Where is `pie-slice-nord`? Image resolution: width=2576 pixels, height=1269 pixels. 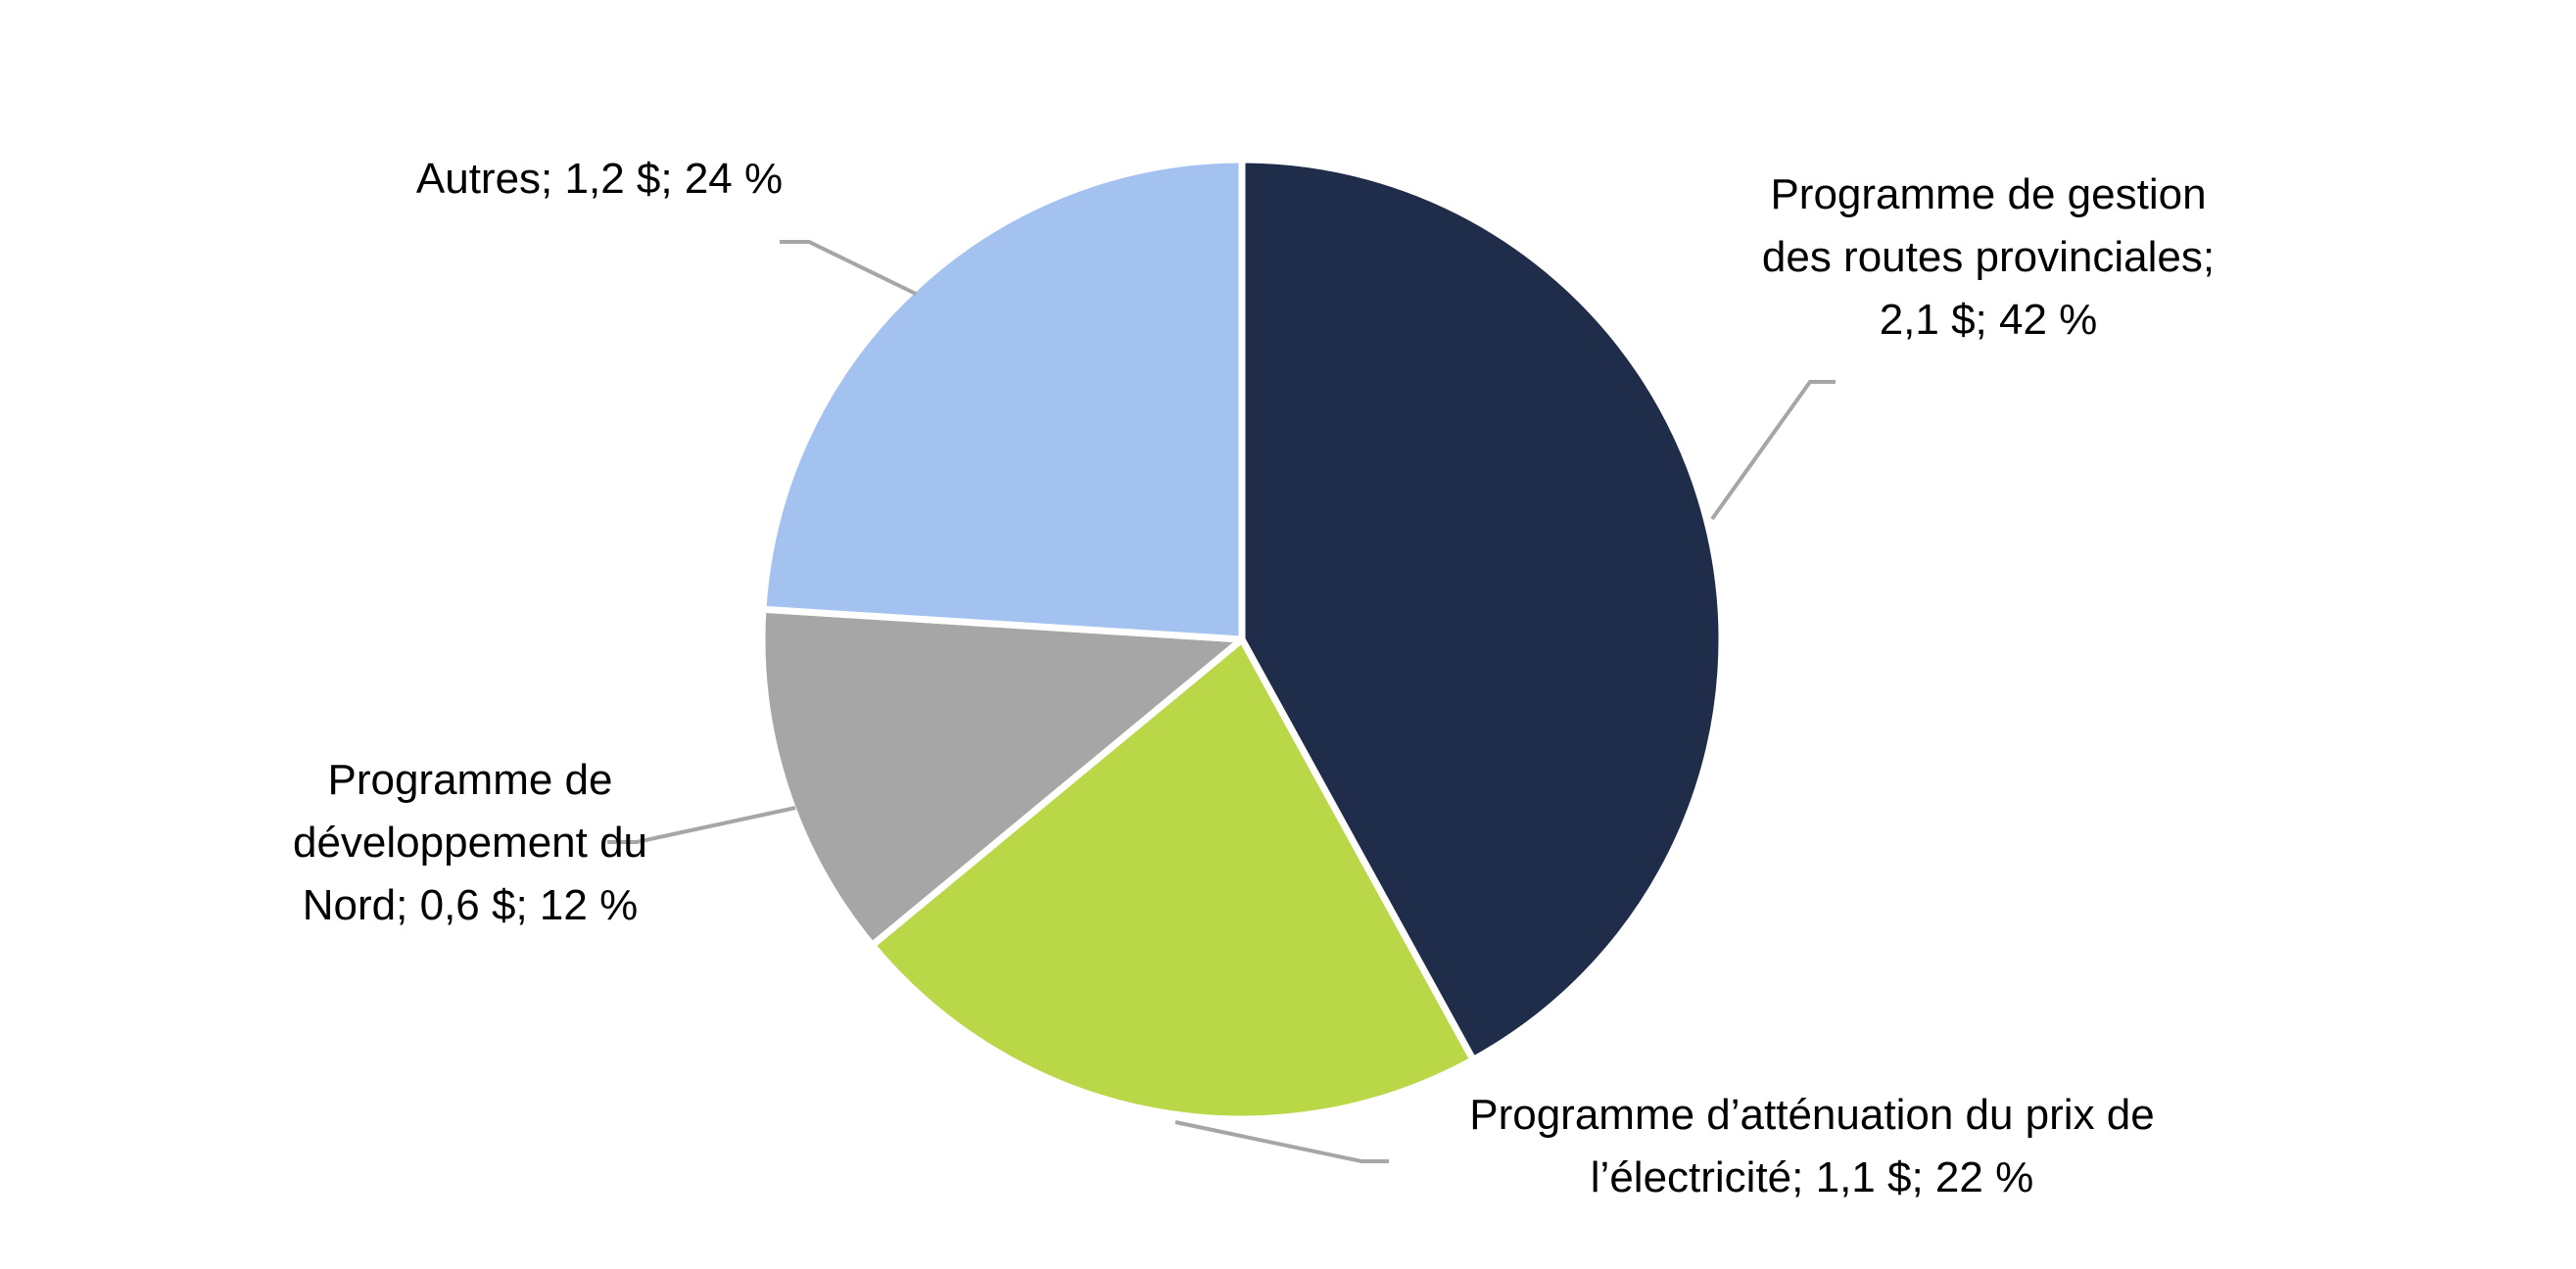
pie-slice-nord is located at coordinates (1002, 777).